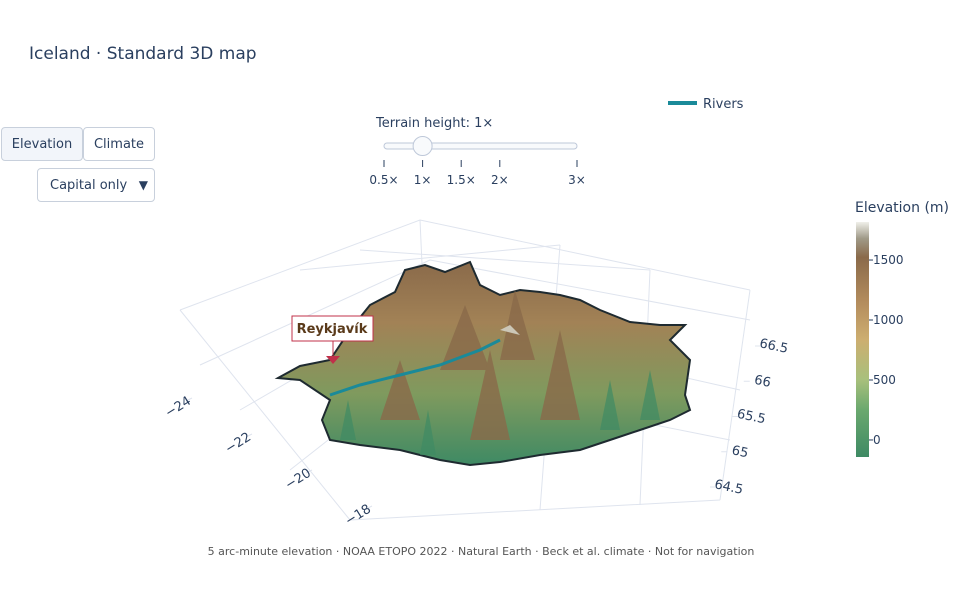 This screenshot has width=960, height=600. Describe the element at coordinates (888, 260) in the screenshot. I see `colorbar-tick-label: 1500` at that location.